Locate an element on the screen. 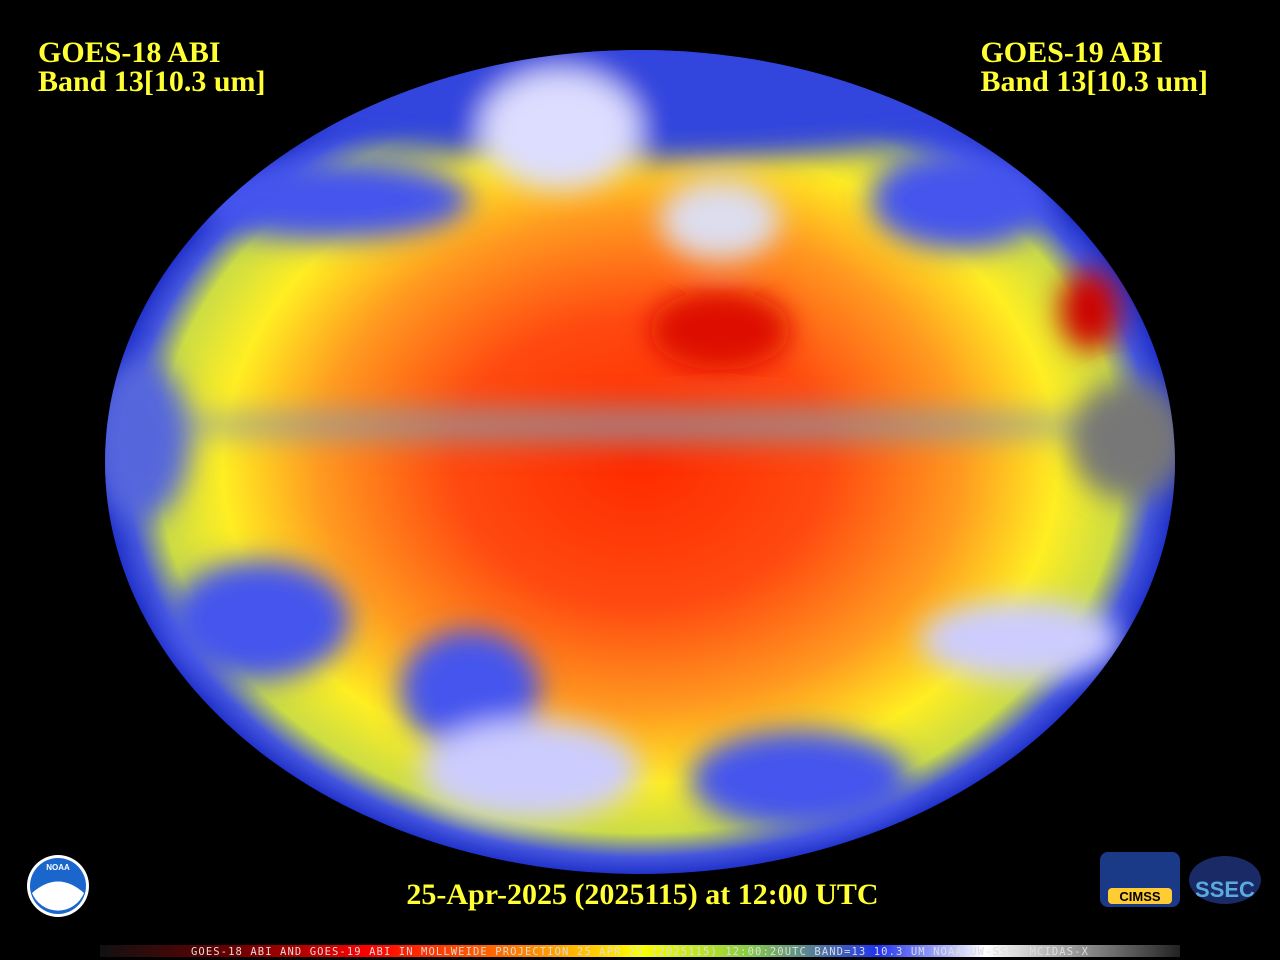 The width and height of the screenshot is (1280, 960). cimss-logo: CIMSS is located at coordinates (1140, 879).